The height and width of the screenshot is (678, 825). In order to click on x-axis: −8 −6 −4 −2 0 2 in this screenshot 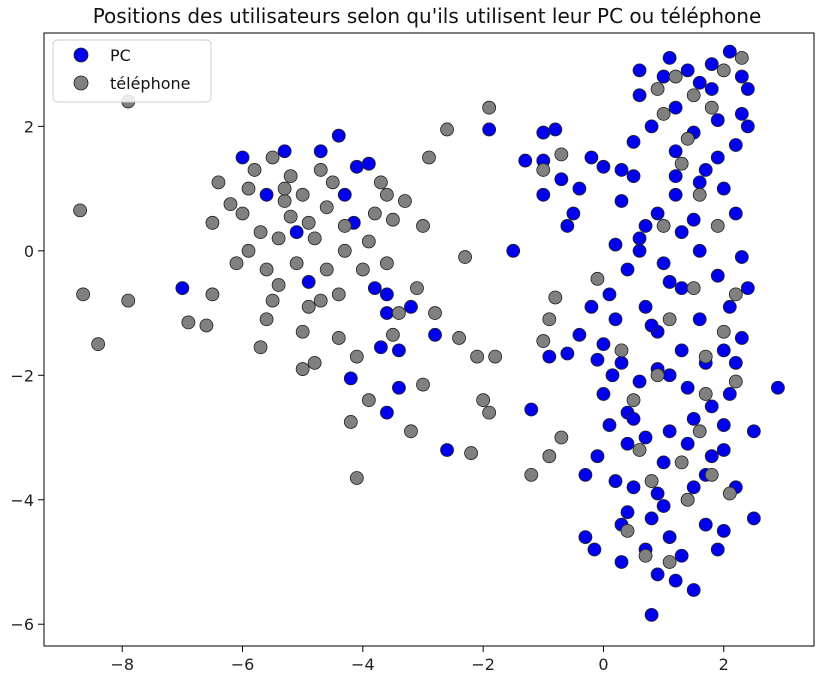, I will do `click(419, 660)`.